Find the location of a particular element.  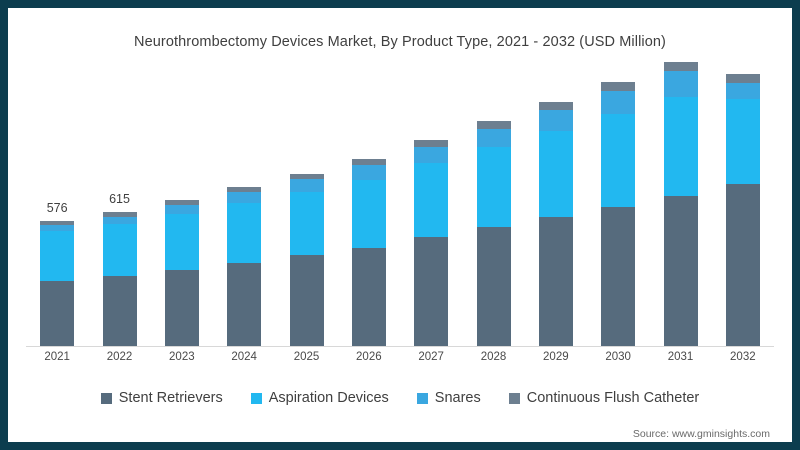

source-attribution: Source: www.gminsights.com is located at coordinates (701, 434).